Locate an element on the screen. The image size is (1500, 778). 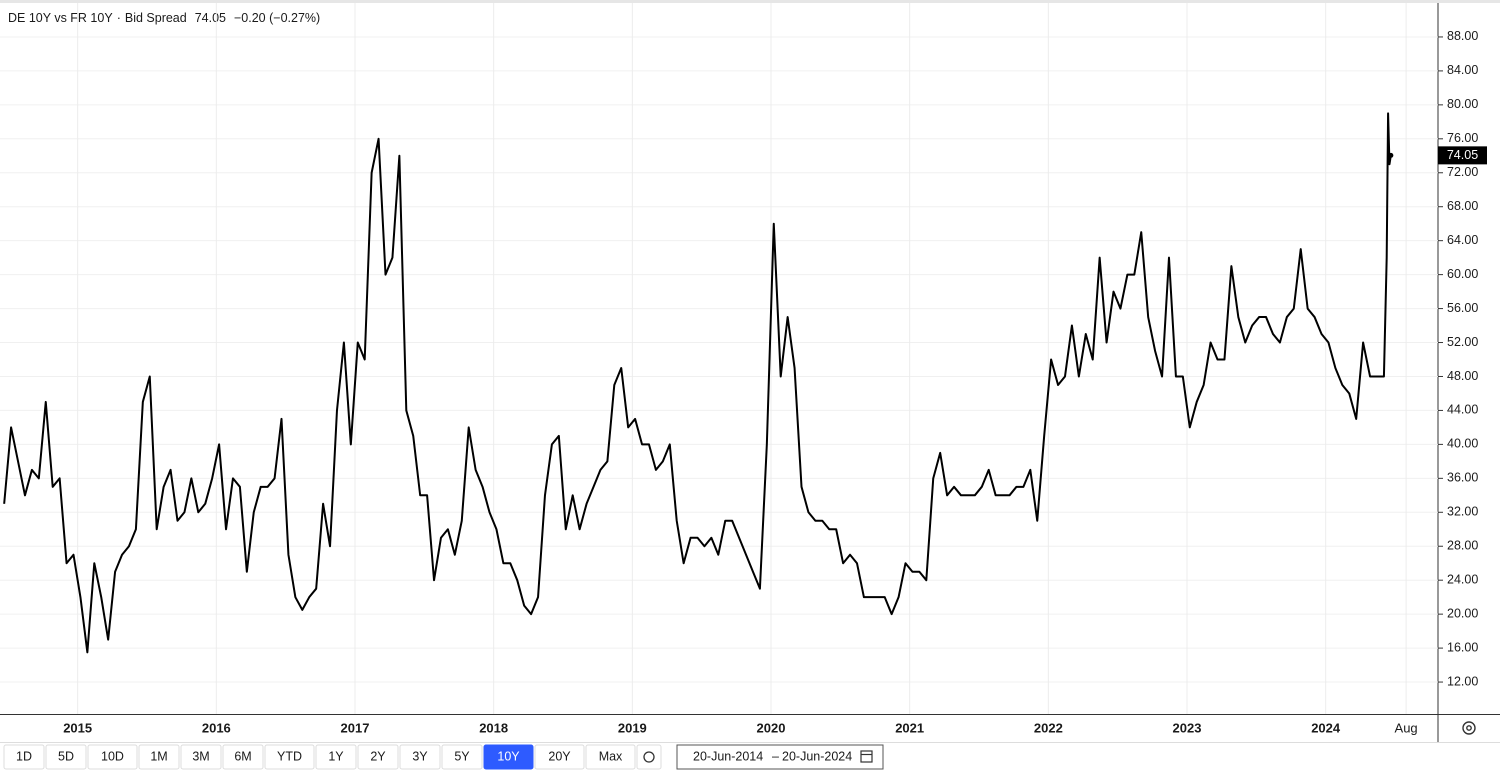
x-tick-label: Aug is located at coordinates (1406, 727).